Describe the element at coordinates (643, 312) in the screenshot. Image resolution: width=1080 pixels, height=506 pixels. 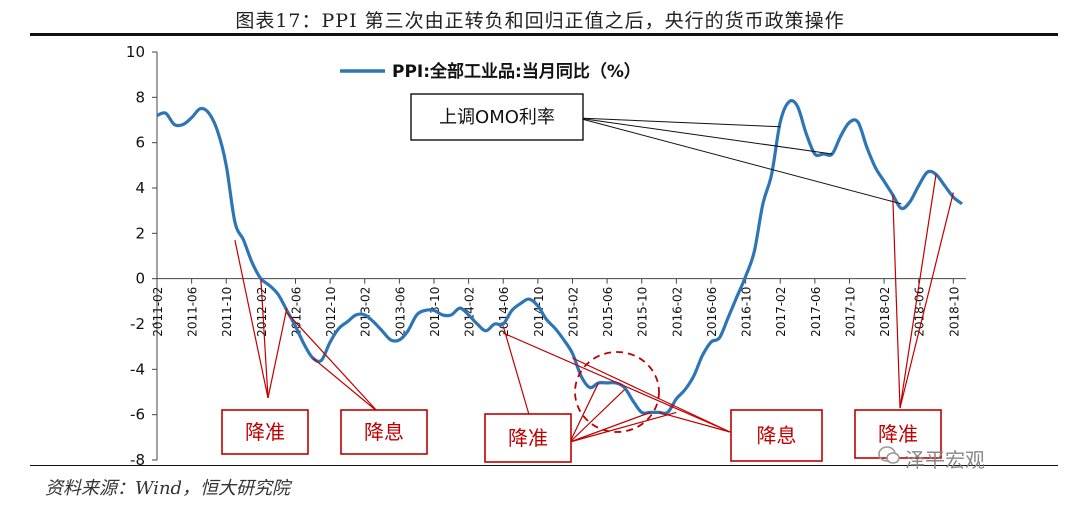
I see `x-tick-label: 2015-10` at that location.